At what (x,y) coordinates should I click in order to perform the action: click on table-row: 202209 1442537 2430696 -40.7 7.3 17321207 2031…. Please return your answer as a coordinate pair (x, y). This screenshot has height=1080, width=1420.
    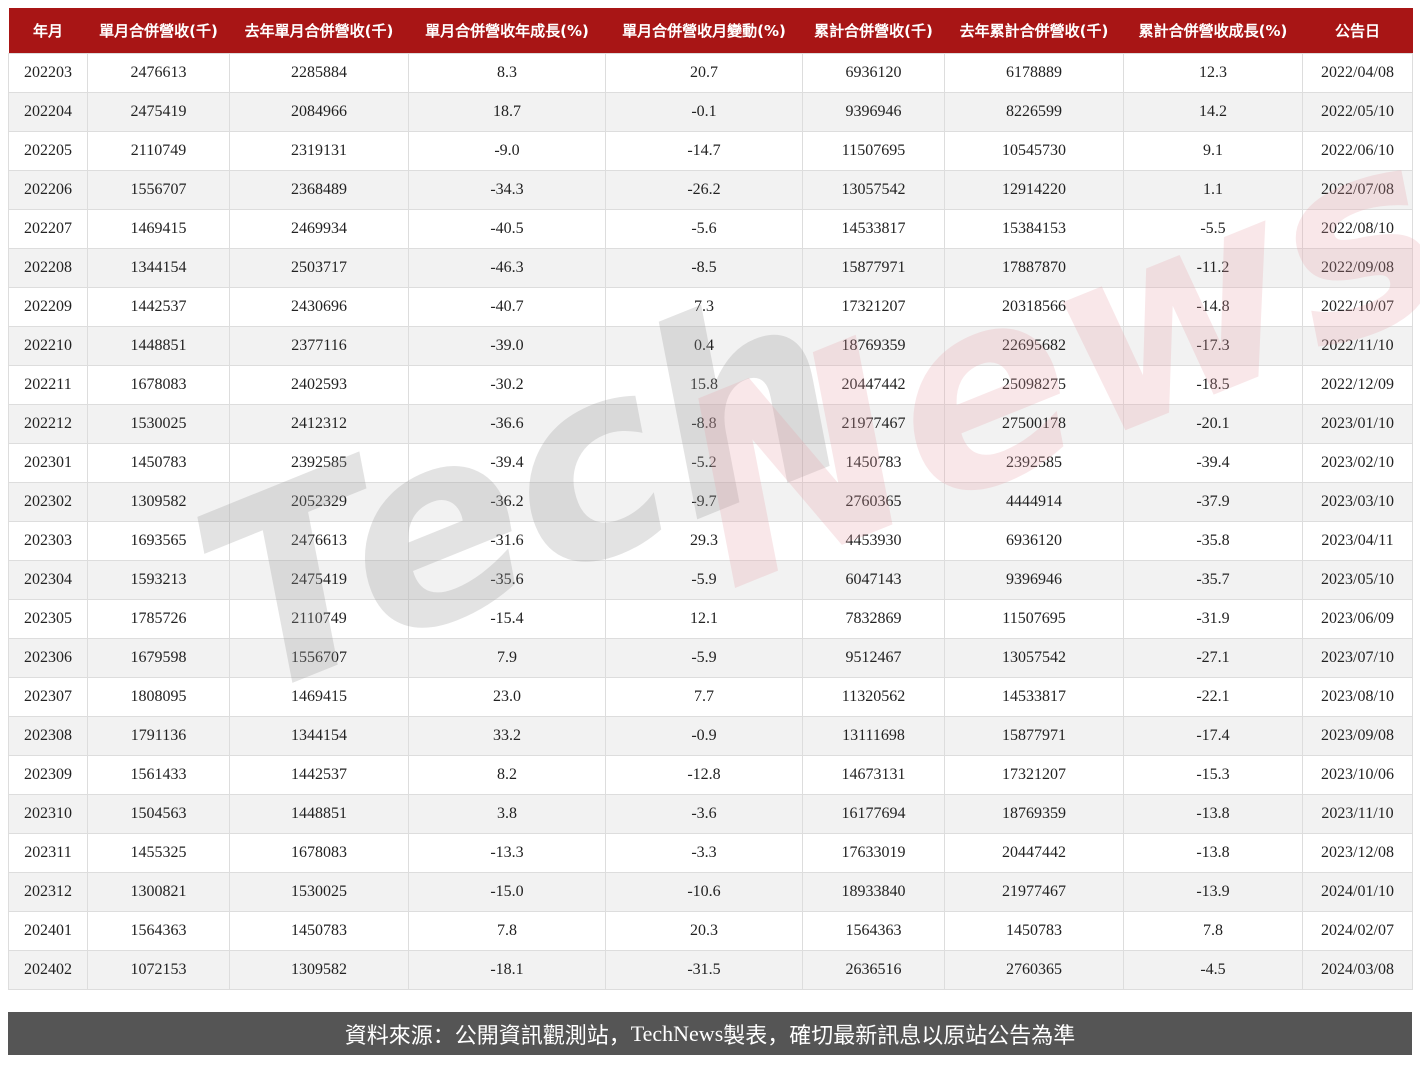
    Looking at the image, I should click on (710, 307).